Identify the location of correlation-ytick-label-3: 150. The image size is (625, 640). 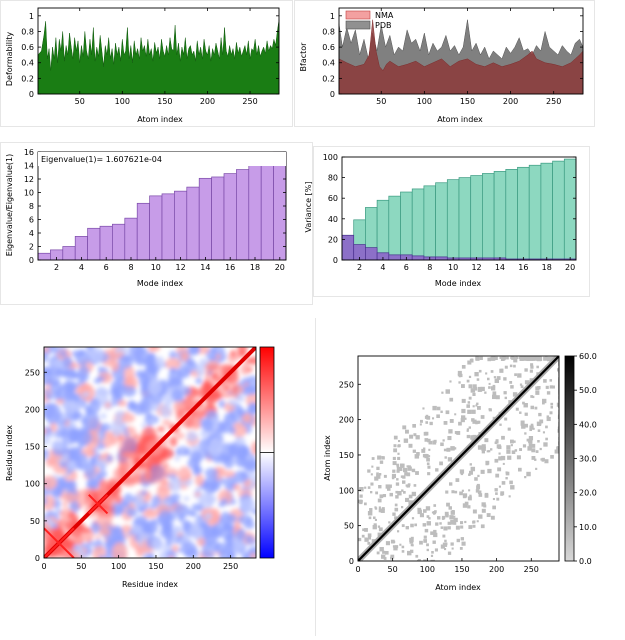
(32, 447).